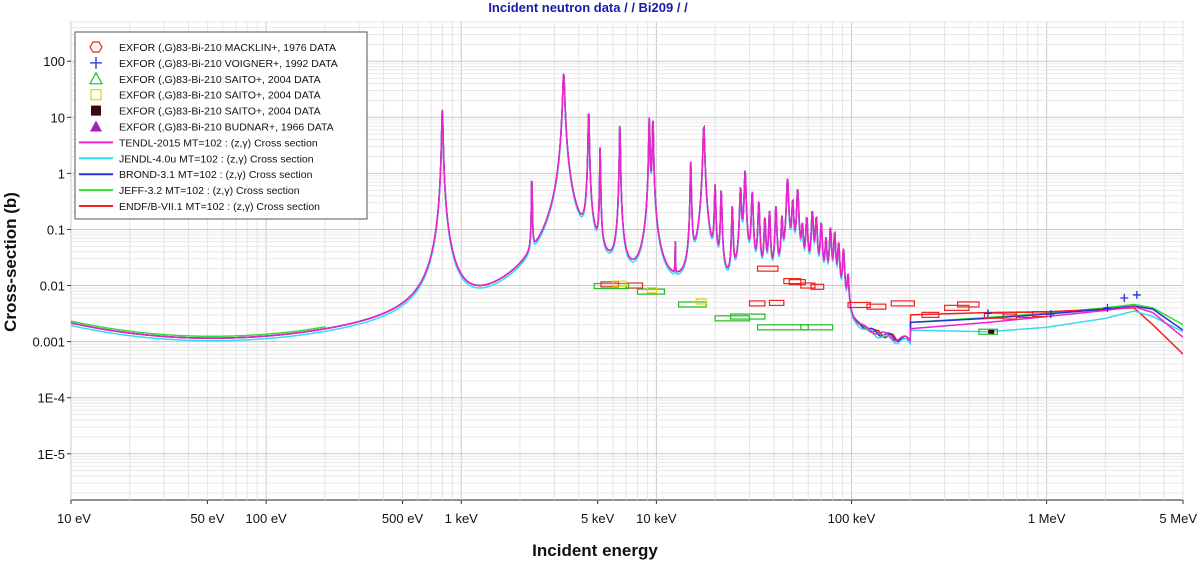 The image size is (1200, 562). What do you see at coordinates (1047, 518) in the screenshot?
I see `x-tick-label: 1 MeV` at bounding box center [1047, 518].